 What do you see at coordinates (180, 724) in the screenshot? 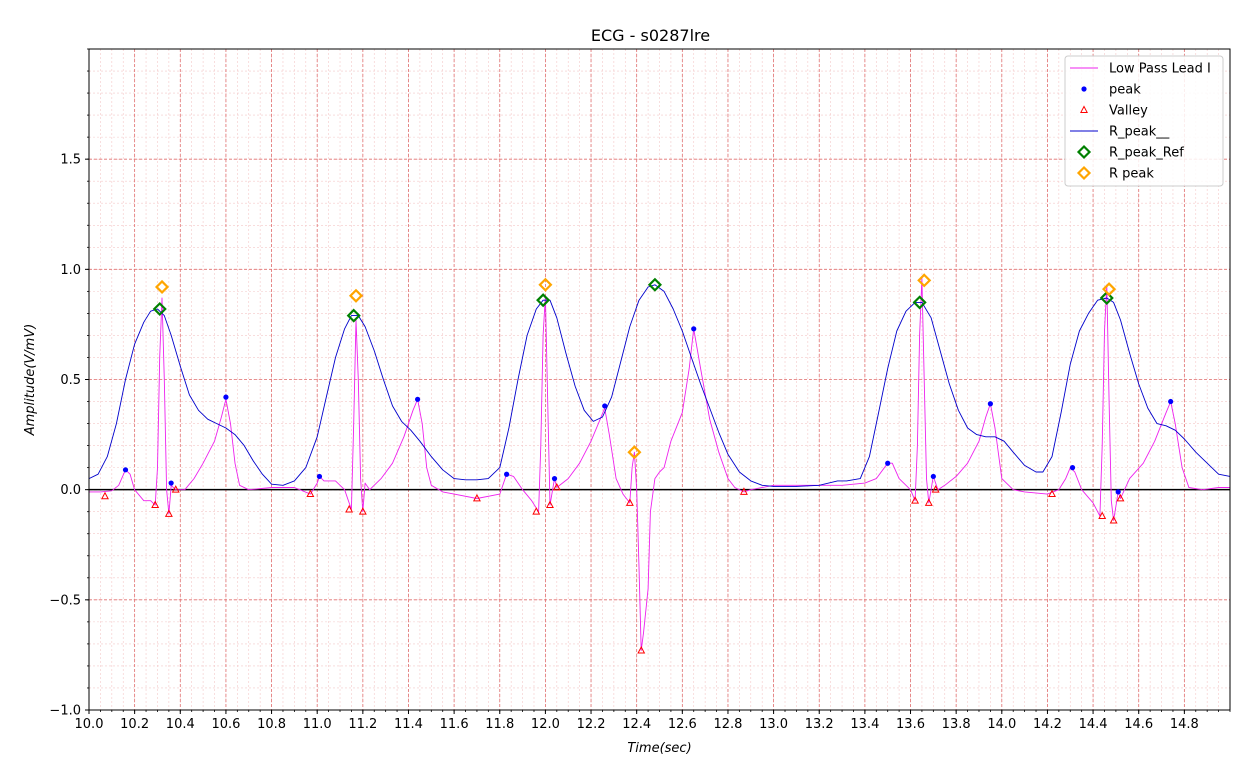
I see `x-tick-label: 10.4` at bounding box center [180, 724].